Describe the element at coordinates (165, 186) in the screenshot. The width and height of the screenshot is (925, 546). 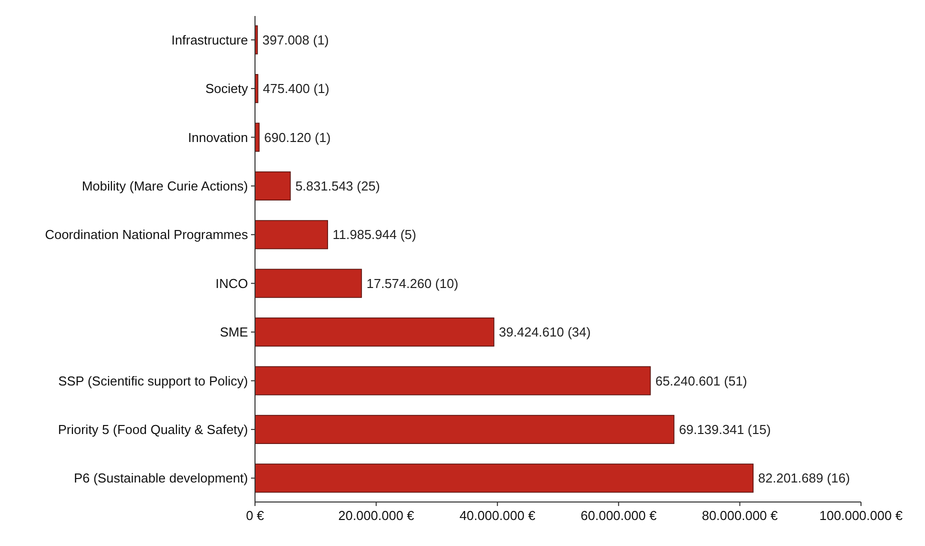
I see `y-tick-label: Mobility (Mare Curie Actions)` at that location.